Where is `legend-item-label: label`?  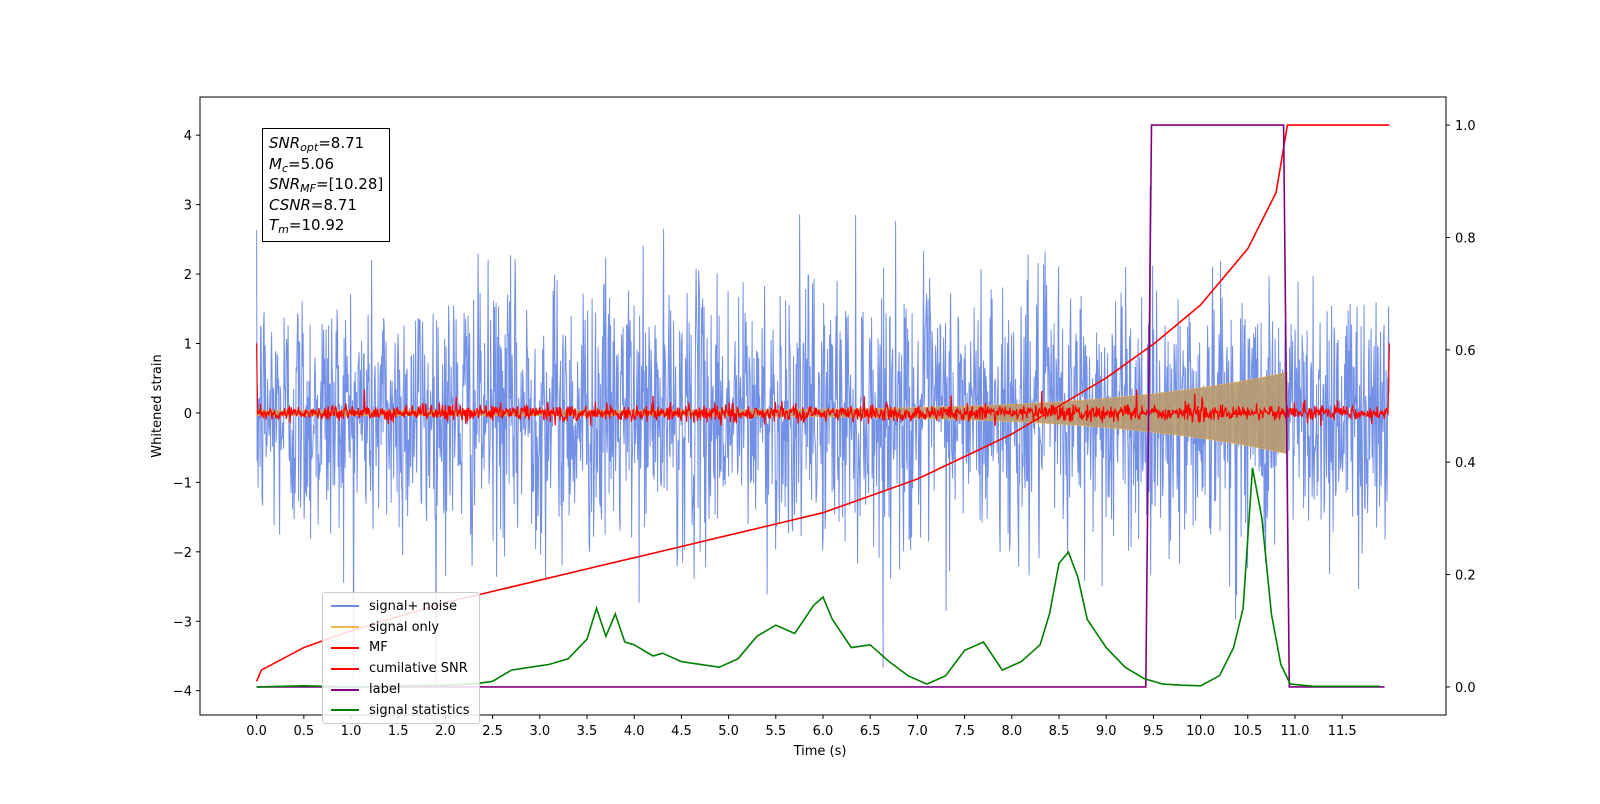
legend-item-label: label is located at coordinates (401, 689).